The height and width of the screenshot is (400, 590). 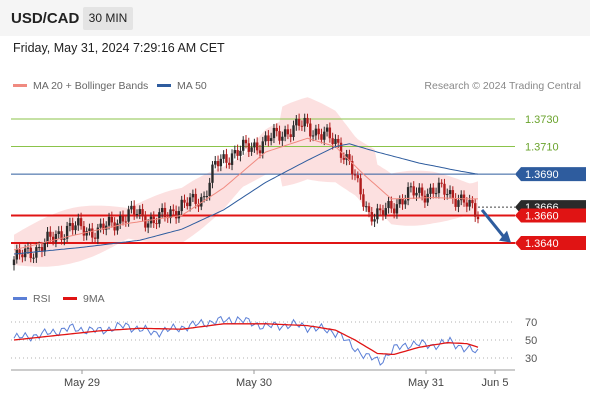 What do you see at coordinates (426, 383) in the screenshot?
I see `x-tick-label: May 31` at bounding box center [426, 383].